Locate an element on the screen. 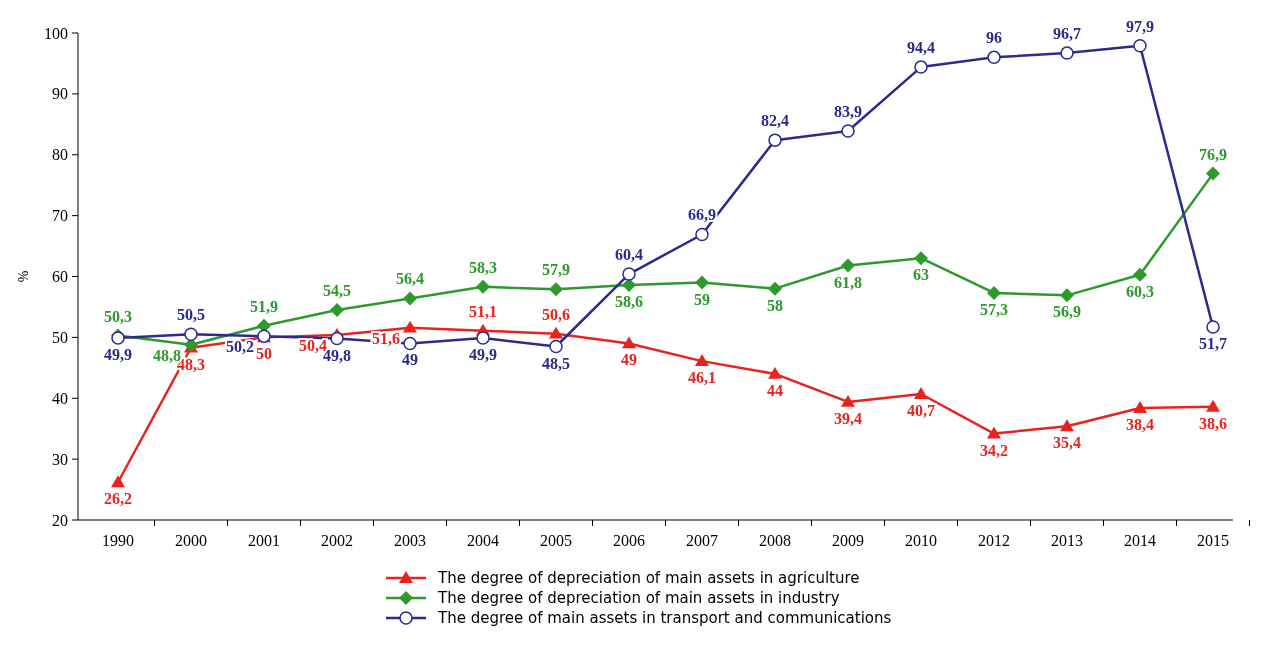 The height and width of the screenshot is (658, 1261). data-label: 58,6 is located at coordinates (629, 302).